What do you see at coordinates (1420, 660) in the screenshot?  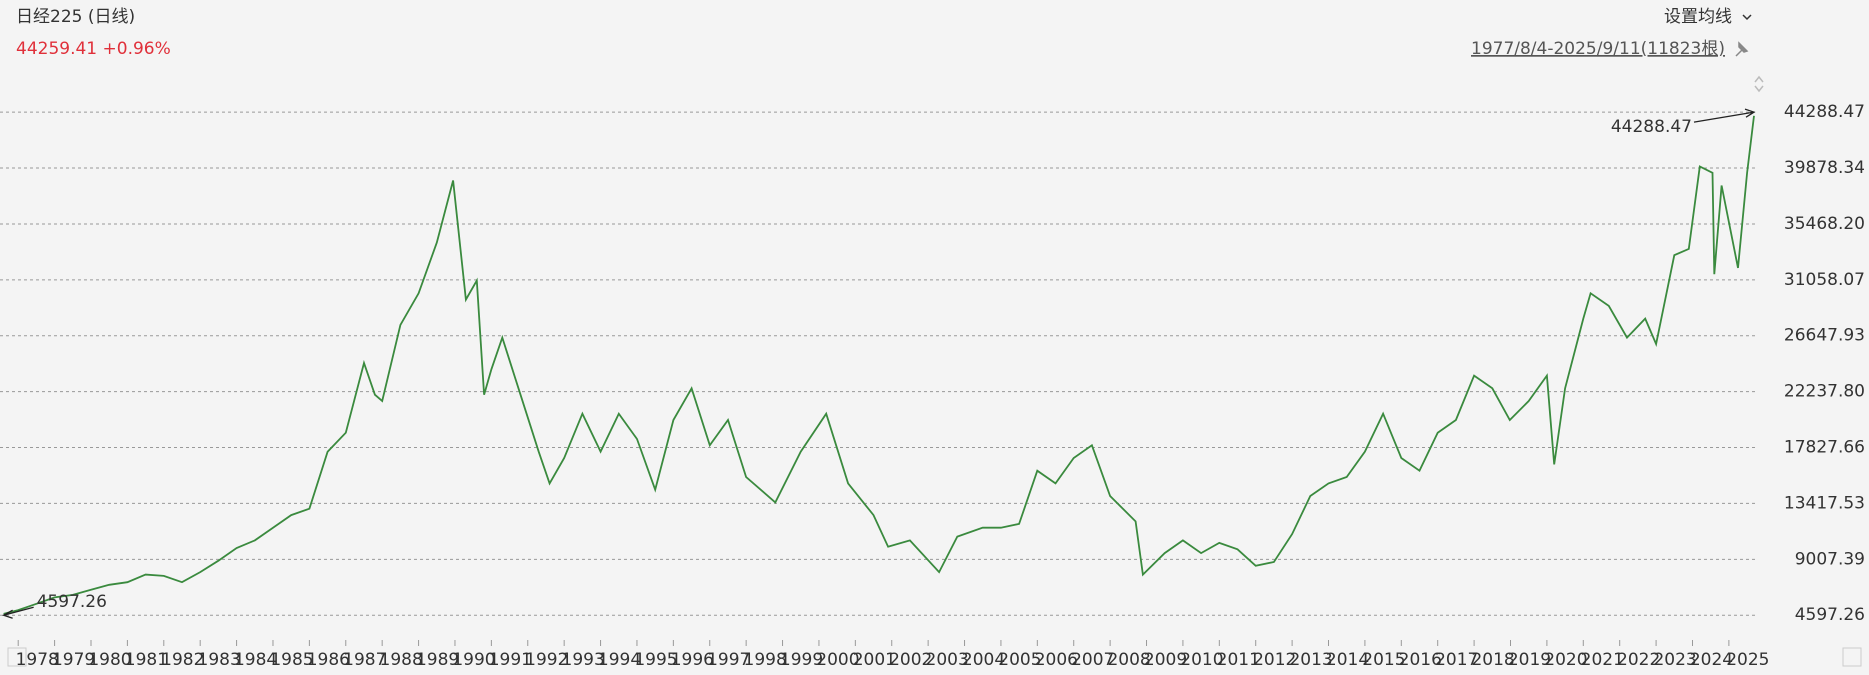 I see `x-tick-label: 2016` at bounding box center [1420, 660].